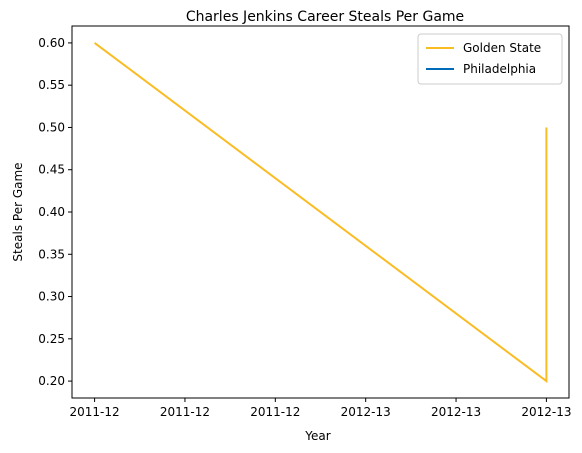 This screenshot has height=453, width=582. Describe the element at coordinates (51, 297) in the screenshot. I see `y-tick-label: 0.30` at that location.